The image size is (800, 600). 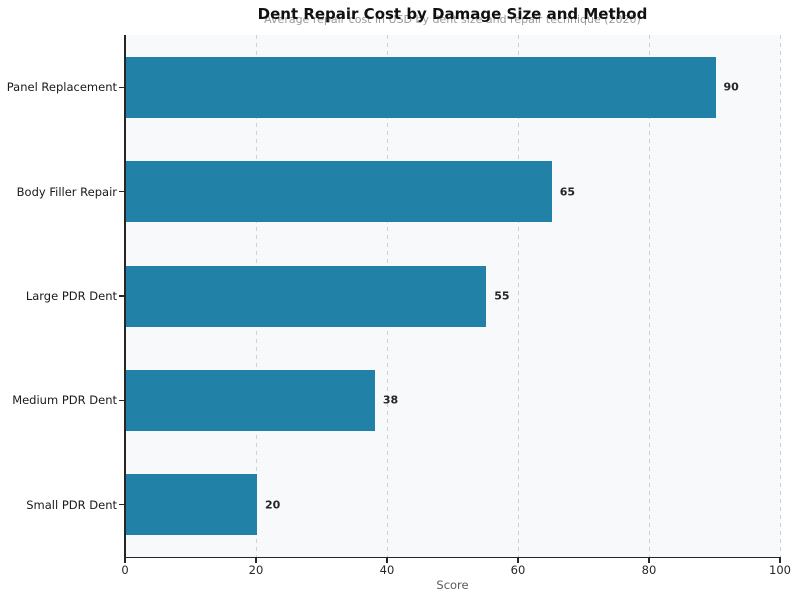 What do you see at coordinates (452, 557) in the screenshot?
I see `bottom-spine` at bounding box center [452, 557].